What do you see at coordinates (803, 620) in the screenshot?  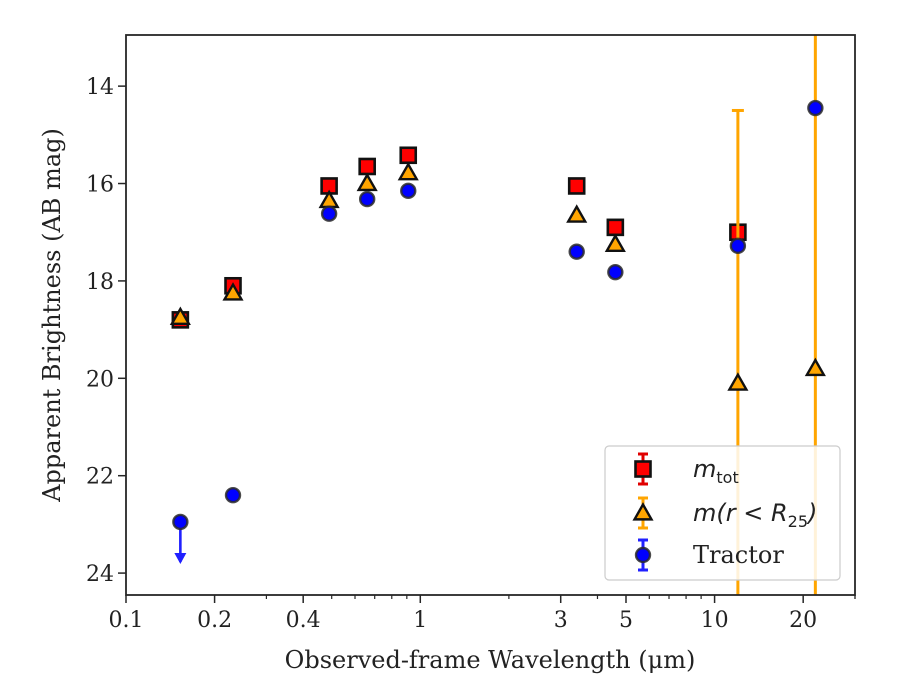 I see `x-tick-label: 20` at bounding box center [803, 620].